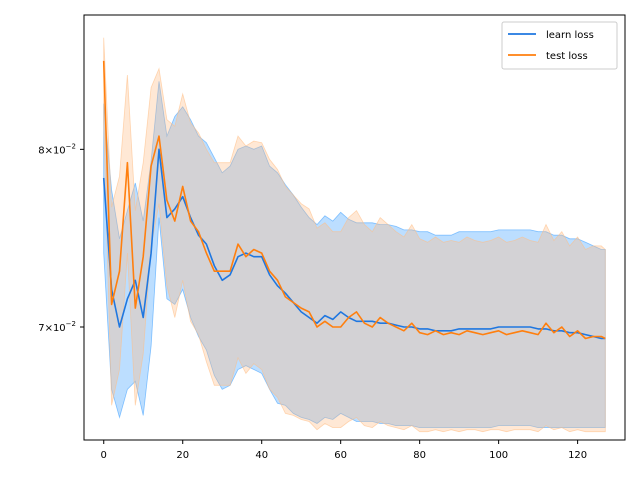 Image resolution: width=640 pixels, height=480 pixels. I want to click on y-tick-label: 7×10⁻², so click(57, 327).